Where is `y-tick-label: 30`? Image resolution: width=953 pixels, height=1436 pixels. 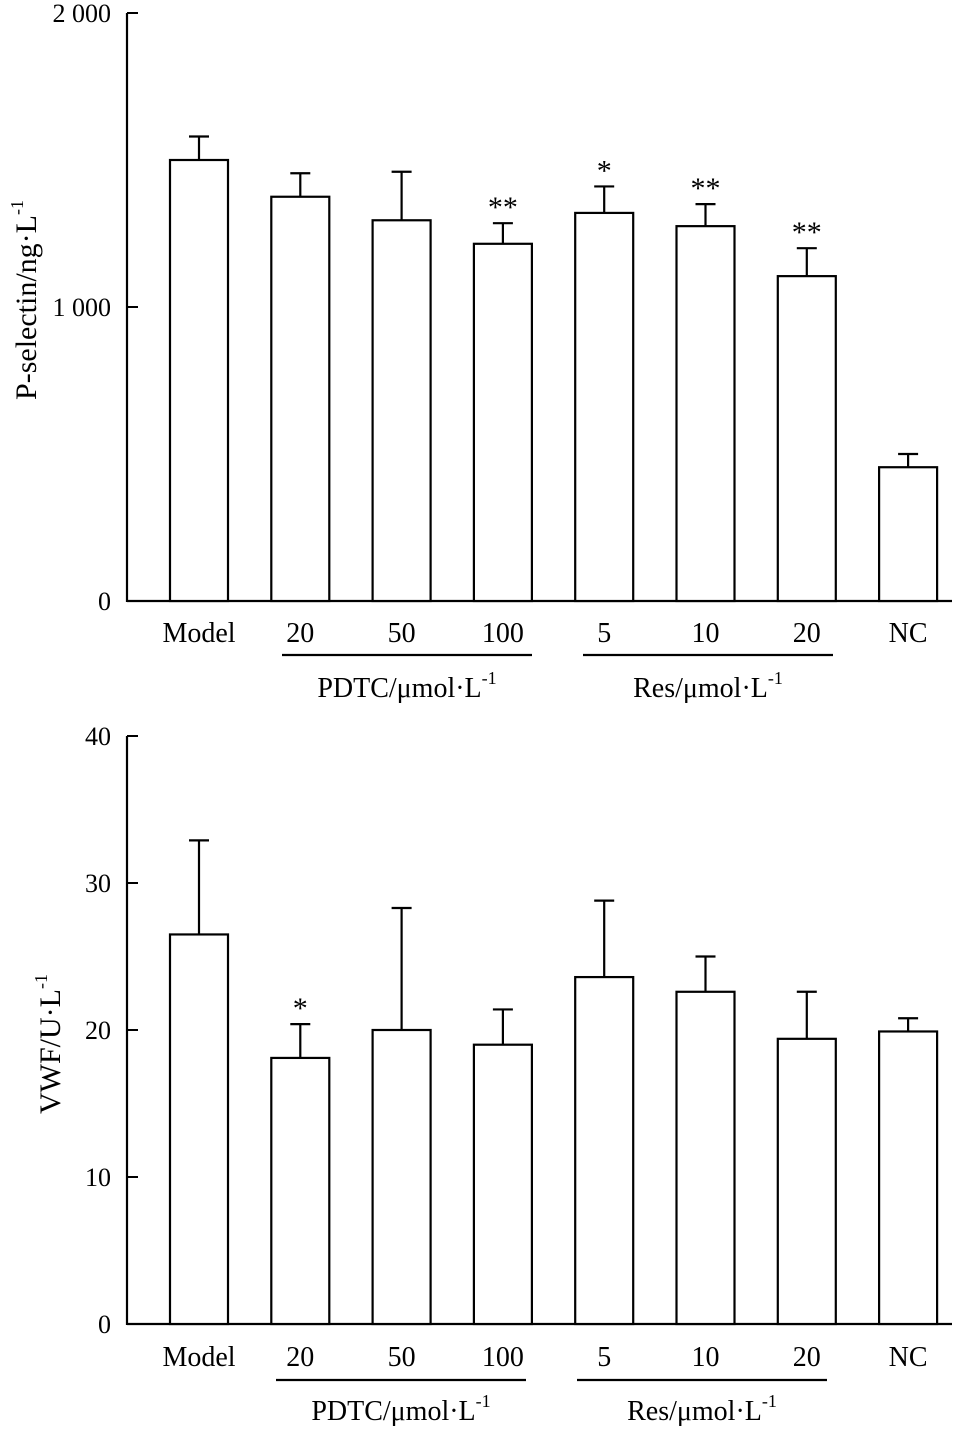 y-tick-label: 30 is located at coordinates (98, 883).